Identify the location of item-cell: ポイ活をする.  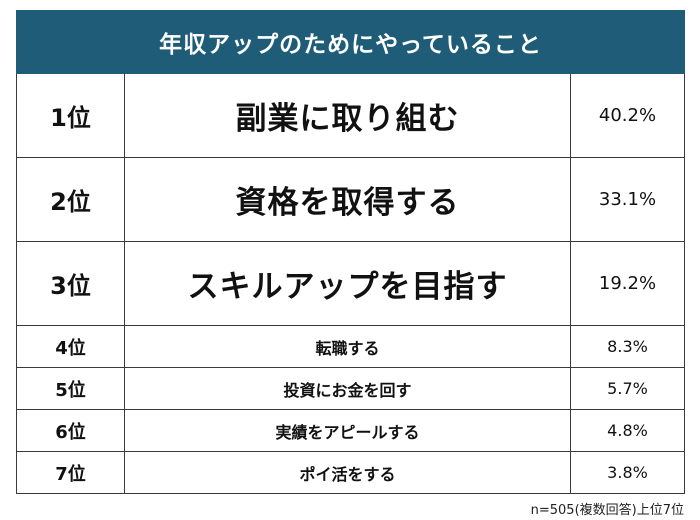
(347, 472).